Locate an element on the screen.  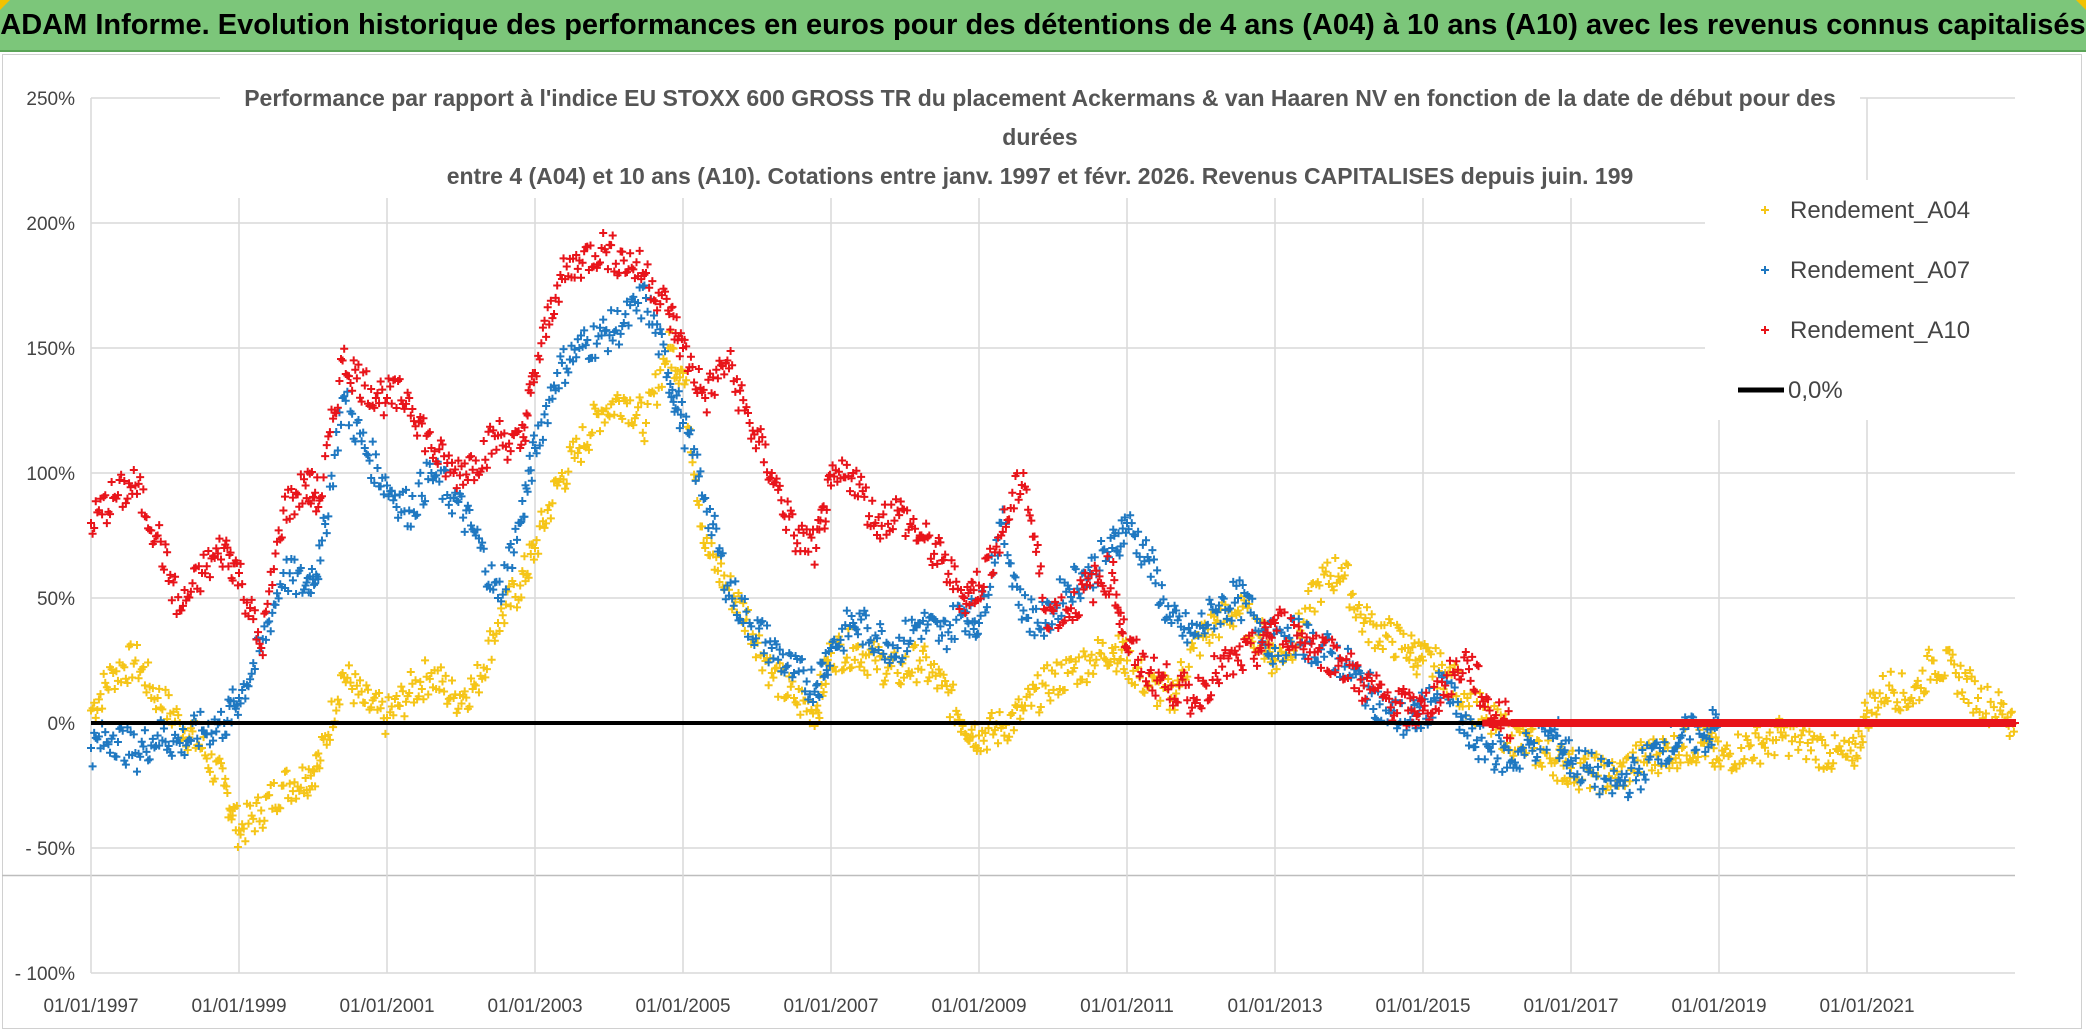
rendement-a10-legend-marker is located at coordinates (1765, 330).